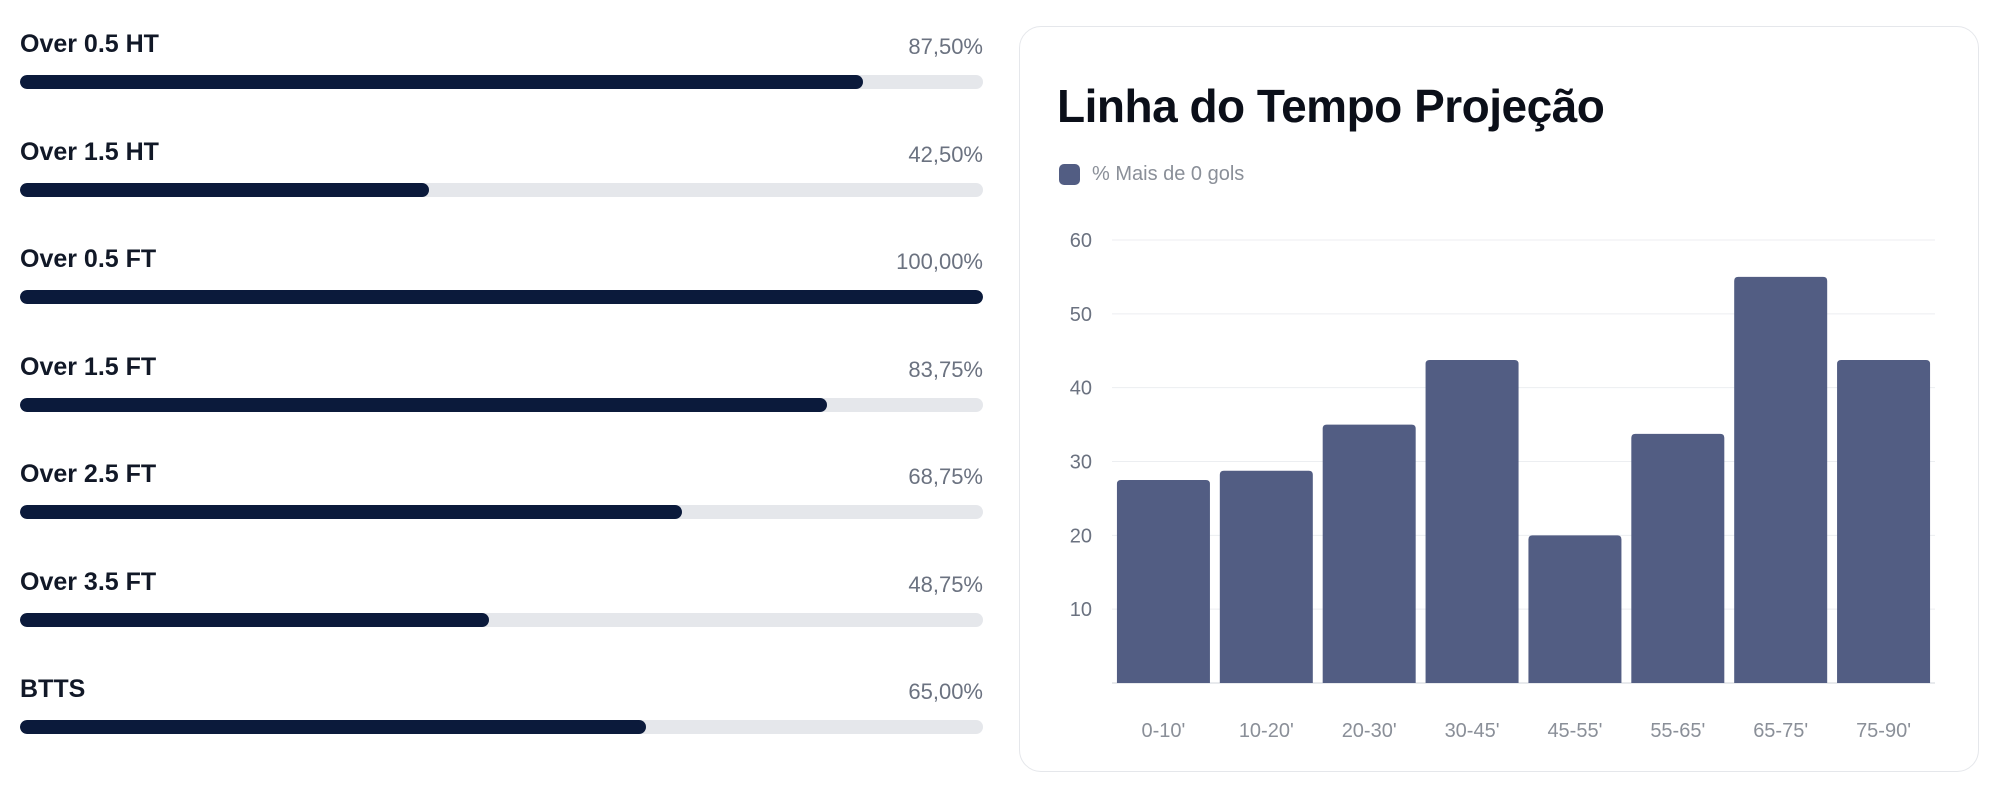 This screenshot has width=2000, height=800. What do you see at coordinates (501, 504) in the screenshot?
I see `stat-row-over-2-5-ft: Over 2.5 FT 68,75%` at bounding box center [501, 504].